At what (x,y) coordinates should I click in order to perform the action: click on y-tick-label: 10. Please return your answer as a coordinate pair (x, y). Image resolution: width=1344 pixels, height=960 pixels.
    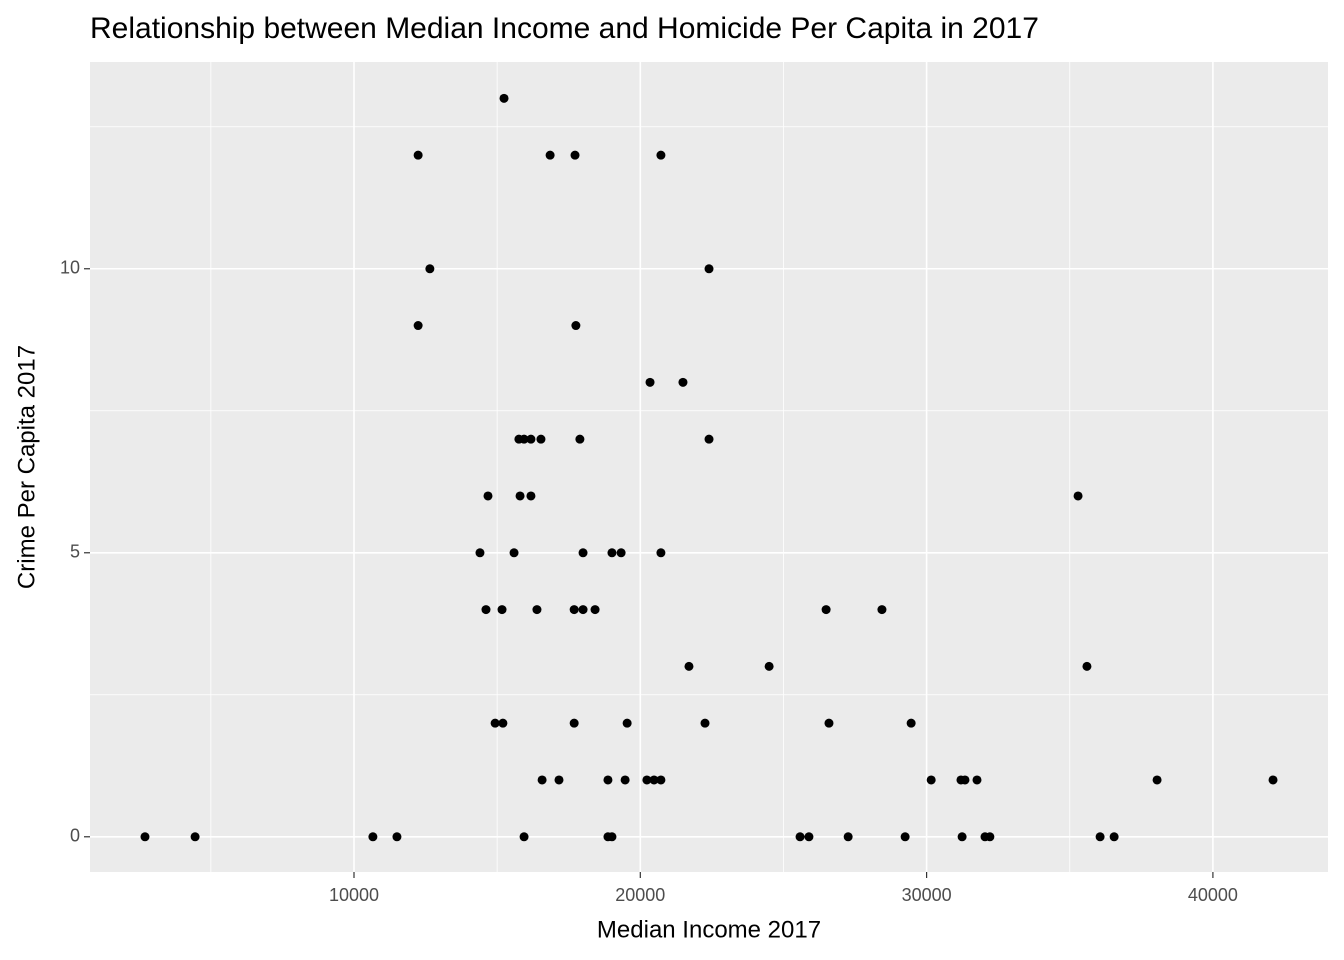
    Looking at the image, I should click on (70, 268).